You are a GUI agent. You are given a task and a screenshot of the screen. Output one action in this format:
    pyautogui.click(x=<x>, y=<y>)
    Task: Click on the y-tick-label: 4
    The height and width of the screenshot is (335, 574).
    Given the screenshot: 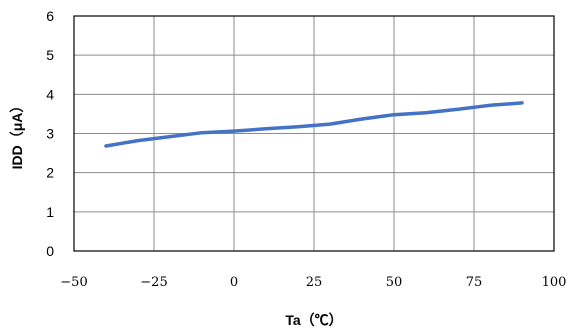 What is the action you would take?
    pyautogui.click(x=50, y=94)
    